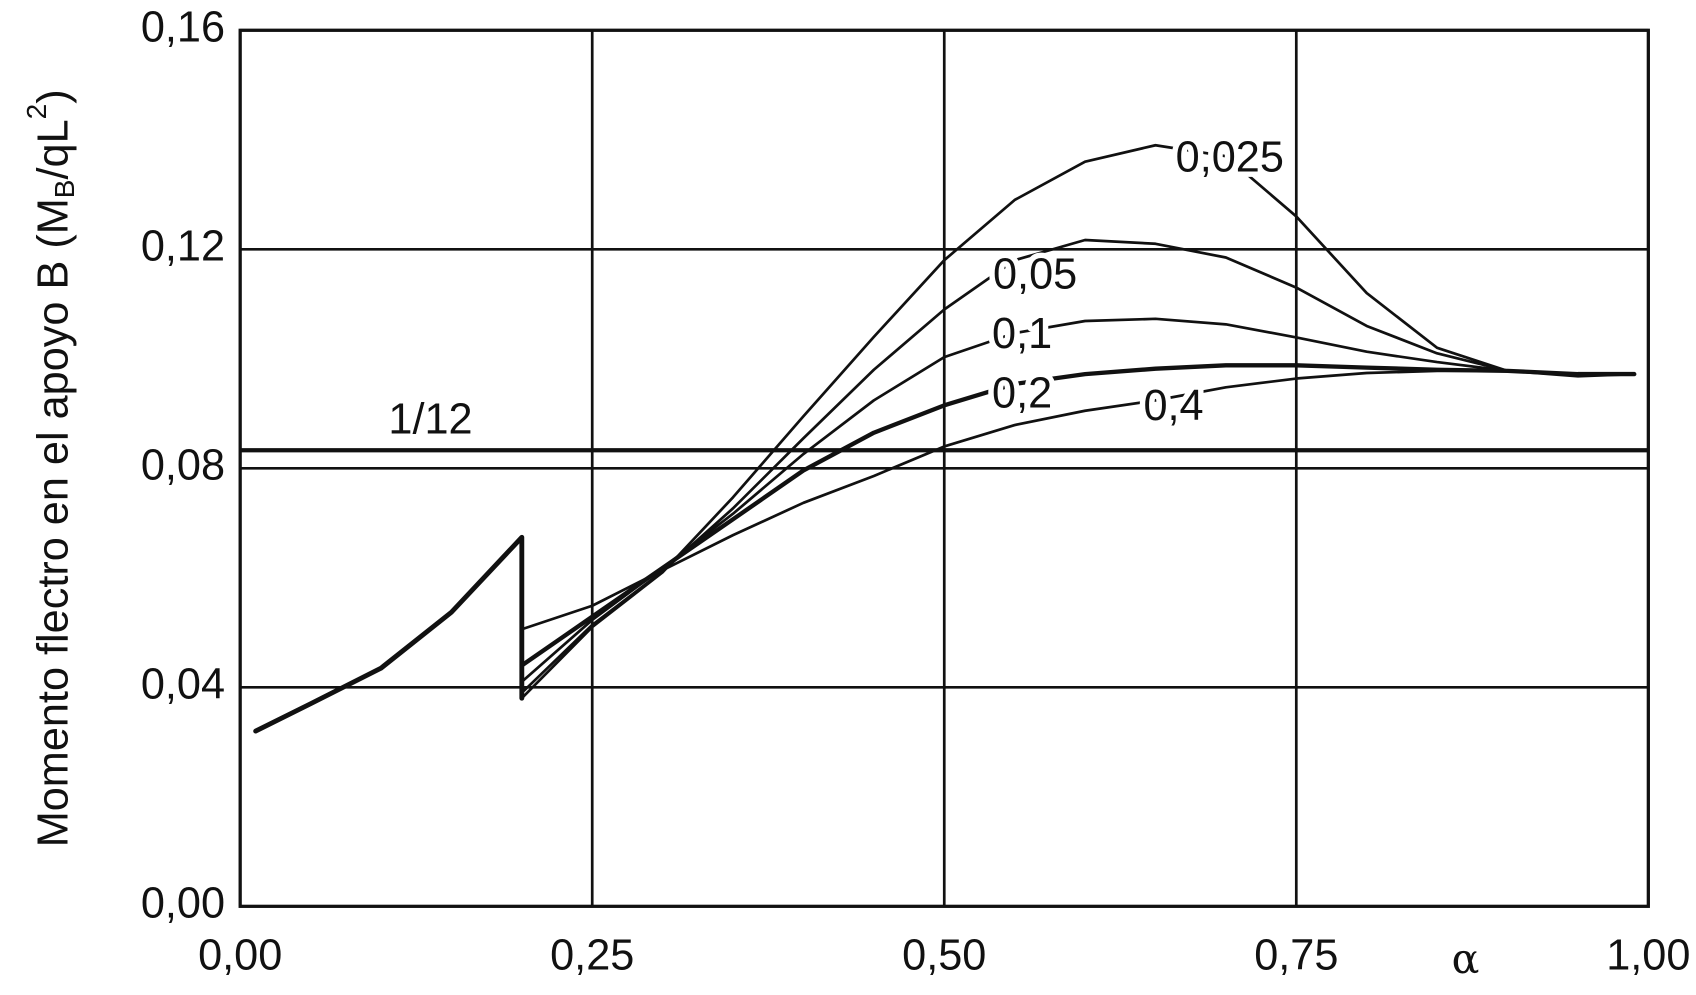  What do you see at coordinates (183, 247) in the screenshot?
I see `y-tick-label: 0,12` at bounding box center [183, 247].